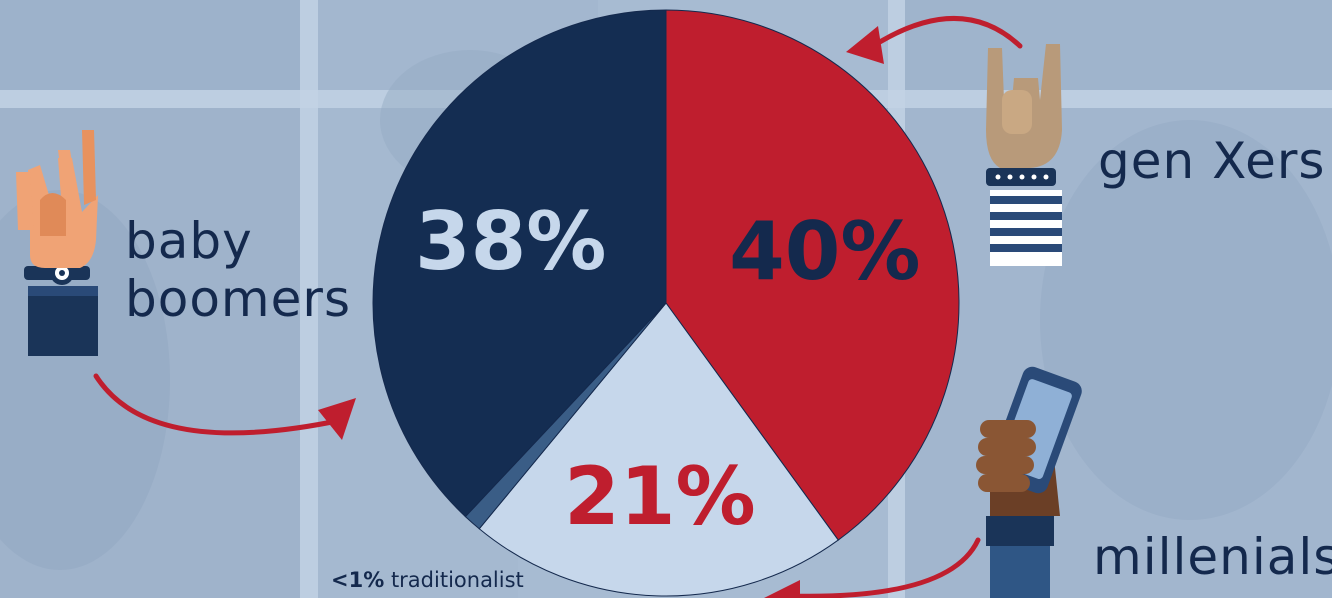 The height and width of the screenshot is (598, 1332). Describe the element at coordinates (884, 567) in the screenshot. I see `arrow-millenials` at that location.